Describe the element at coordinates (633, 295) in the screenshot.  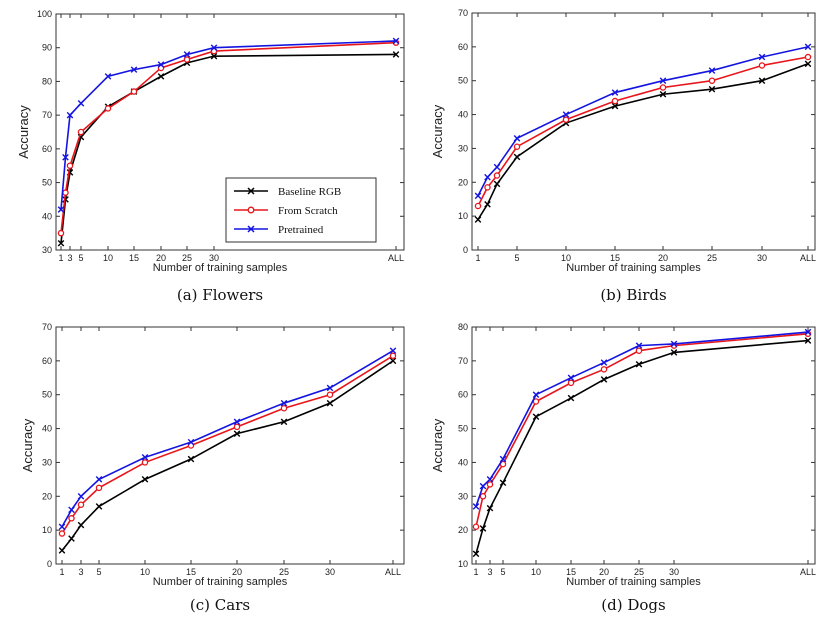
I see `panel-caption: (b) Birds` at that location.